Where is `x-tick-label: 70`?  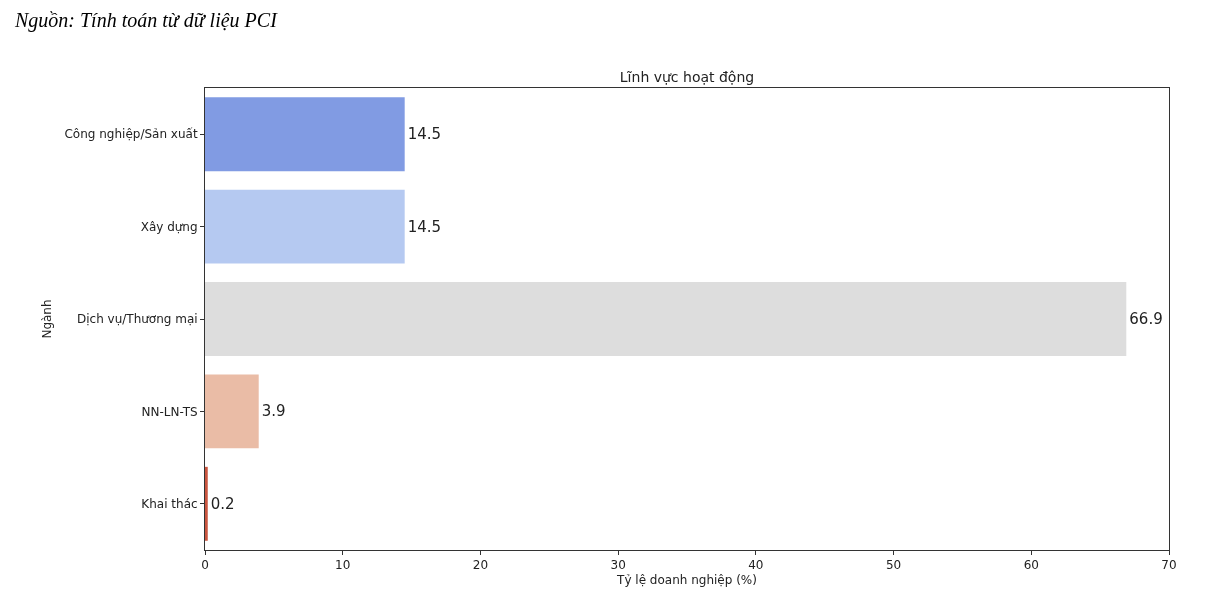
x-tick-label: 70 is located at coordinates (1169, 565).